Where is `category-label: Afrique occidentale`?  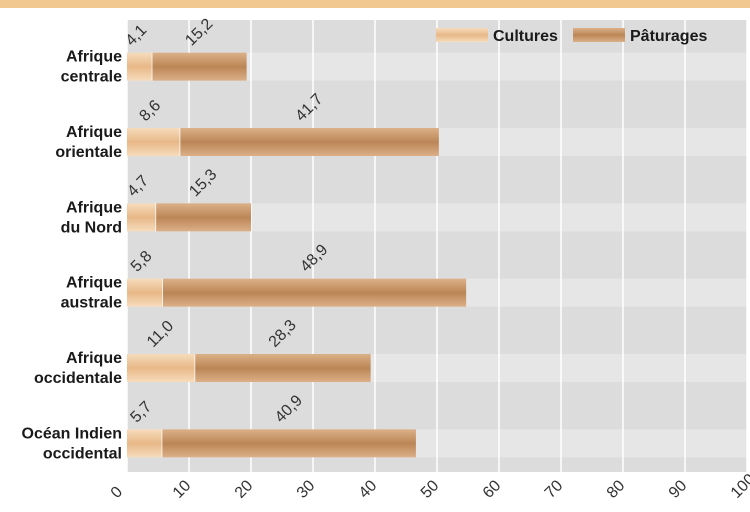 category-label: Afrique occidentale is located at coordinates (78, 368).